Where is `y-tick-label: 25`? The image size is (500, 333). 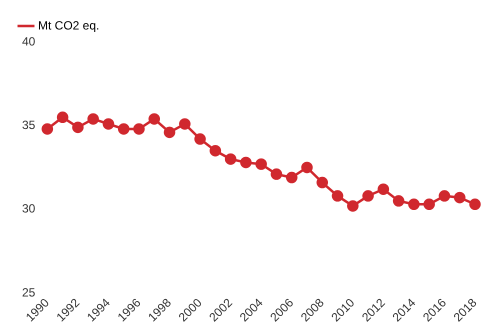
y-tick-label: 25 is located at coordinates (29, 292).